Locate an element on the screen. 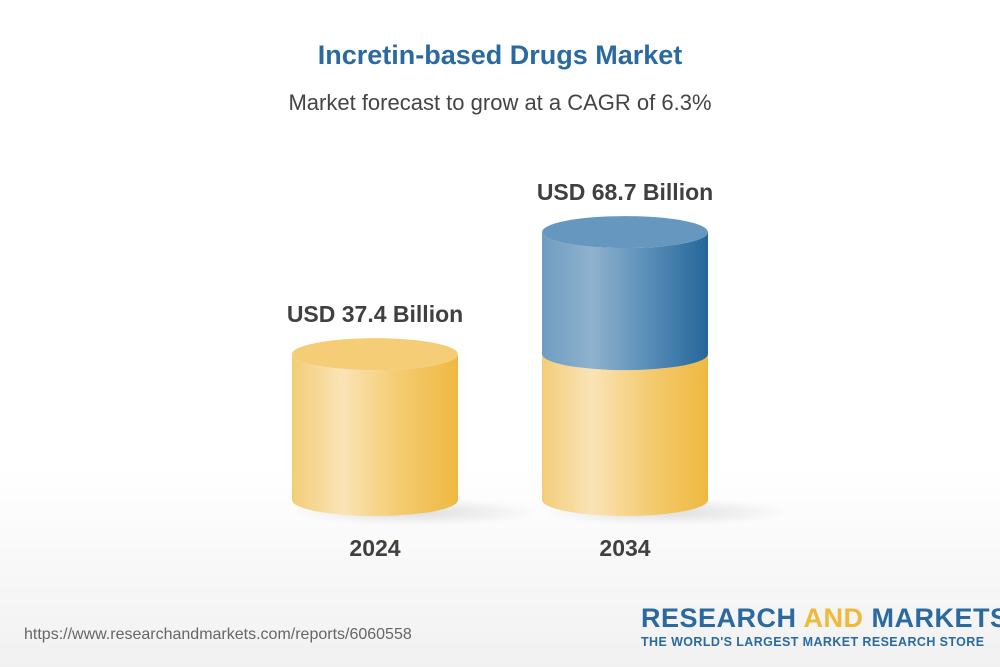  chart-title: Incretin-based Drugs Market is located at coordinates (500, 55).